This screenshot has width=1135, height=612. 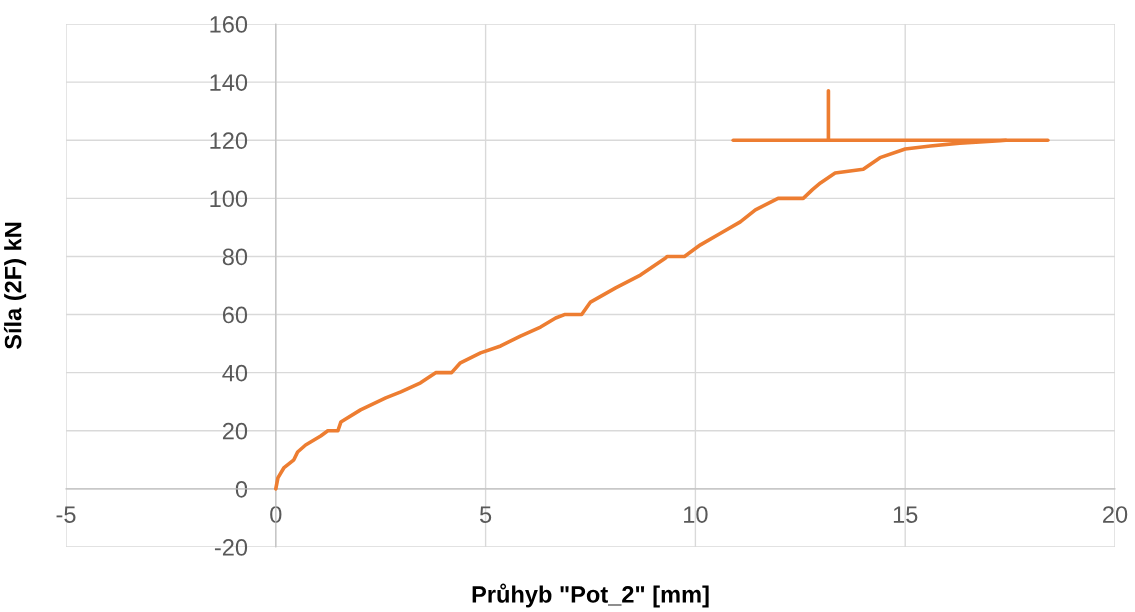 What do you see at coordinates (231, 547) in the screenshot?
I see `y-tick-label: -20` at bounding box center [231, 547].